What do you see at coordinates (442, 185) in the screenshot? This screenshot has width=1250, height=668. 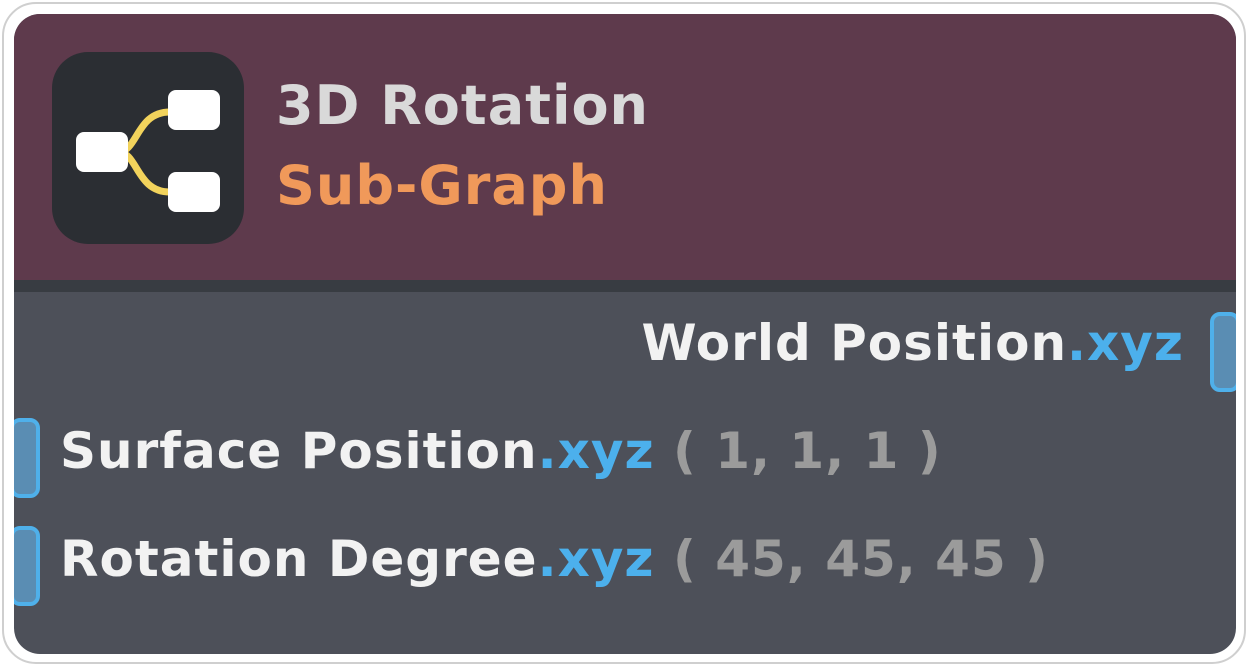 I see `node-subtitle: Sub-Graph` at bounding box center [442, 185].